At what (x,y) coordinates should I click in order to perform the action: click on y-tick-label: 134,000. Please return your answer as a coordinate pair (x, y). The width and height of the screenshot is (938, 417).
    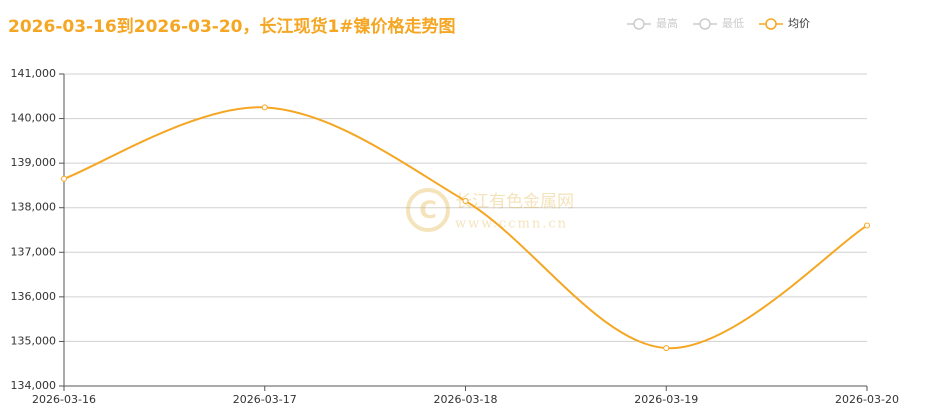
    Looking at the image, I should click on (34, 385).